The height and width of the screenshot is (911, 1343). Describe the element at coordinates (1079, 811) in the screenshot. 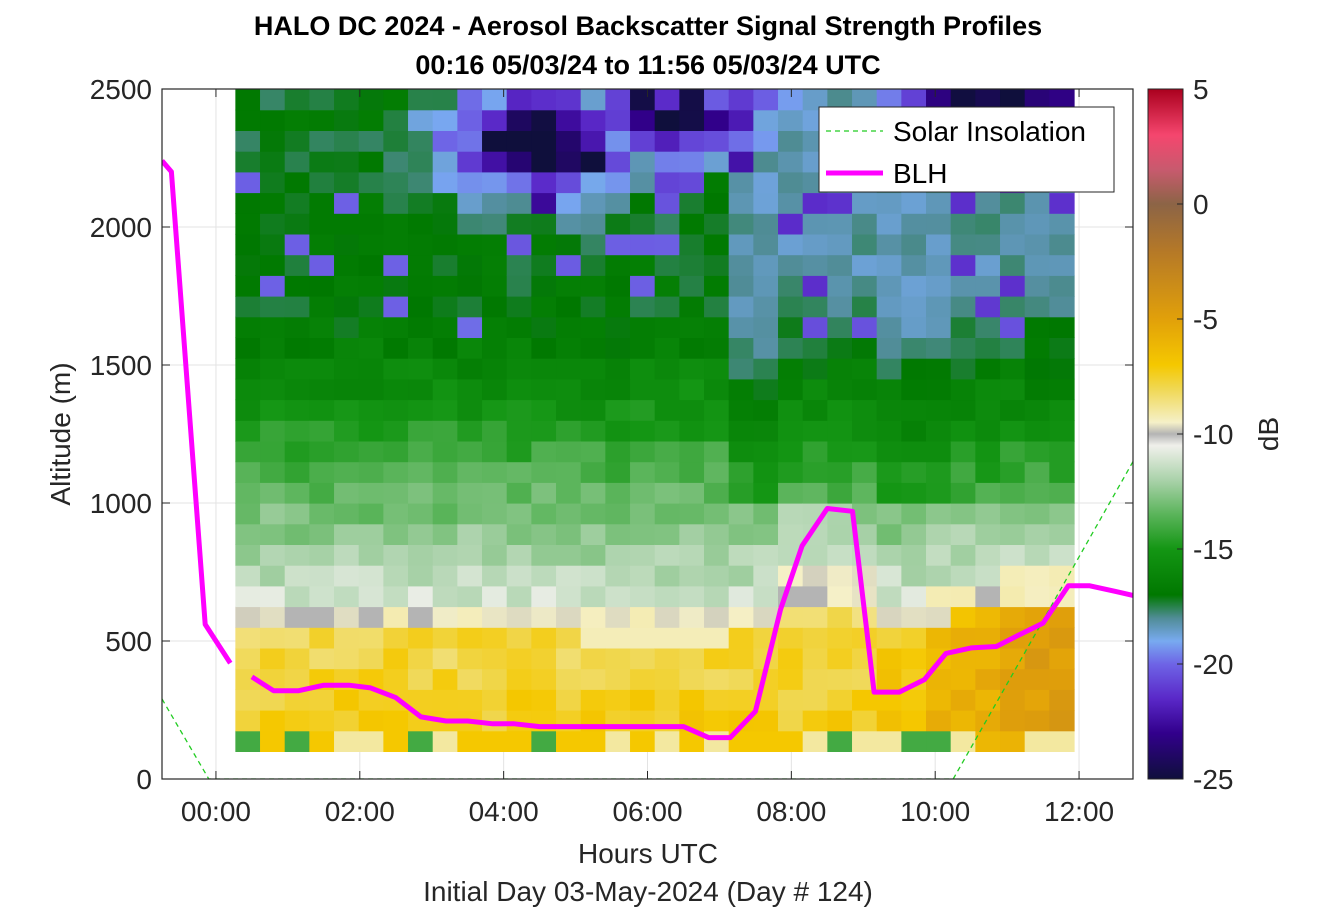

I see `x-tick-label: 12:00` at that location.